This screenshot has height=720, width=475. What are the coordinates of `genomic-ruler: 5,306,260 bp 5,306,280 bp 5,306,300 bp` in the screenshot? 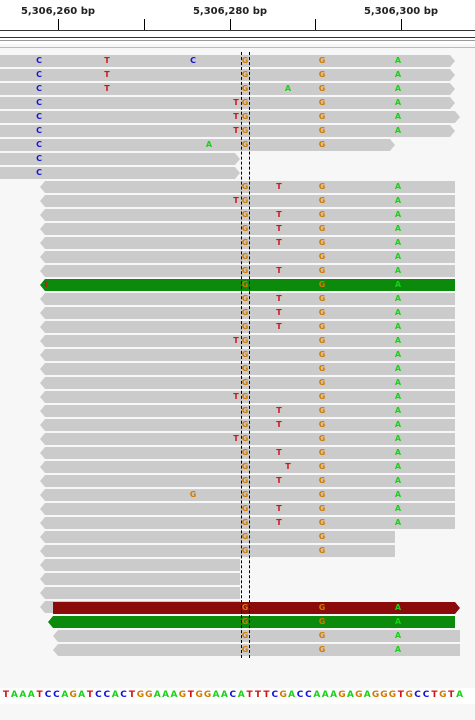 It's located at (237, 22).